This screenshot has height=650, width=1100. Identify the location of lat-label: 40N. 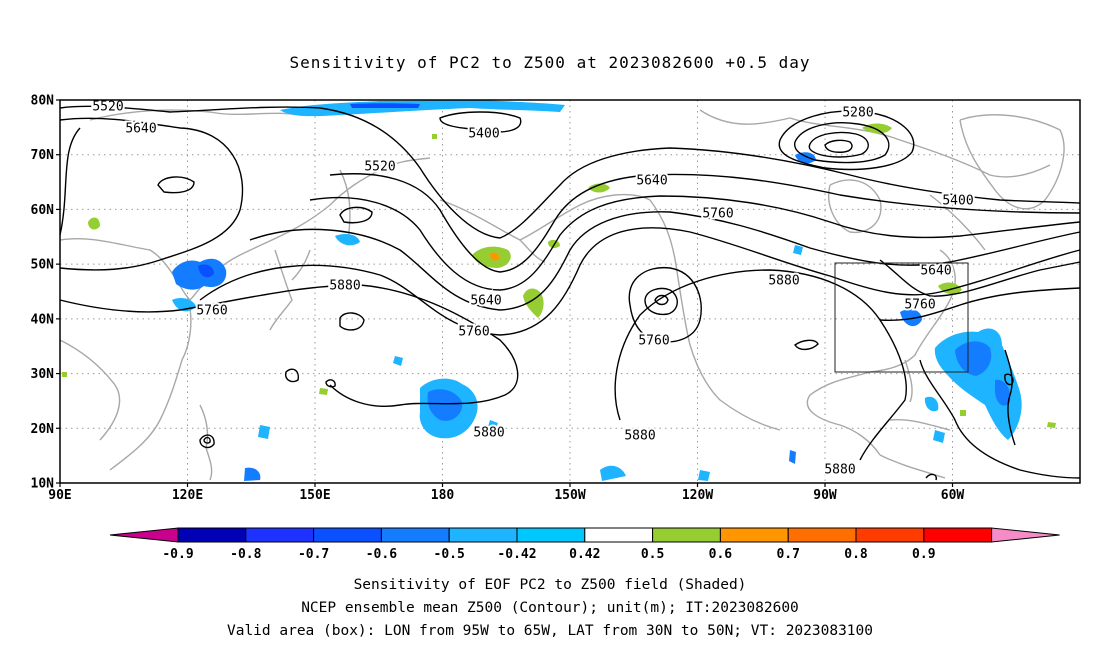
(43, 319).